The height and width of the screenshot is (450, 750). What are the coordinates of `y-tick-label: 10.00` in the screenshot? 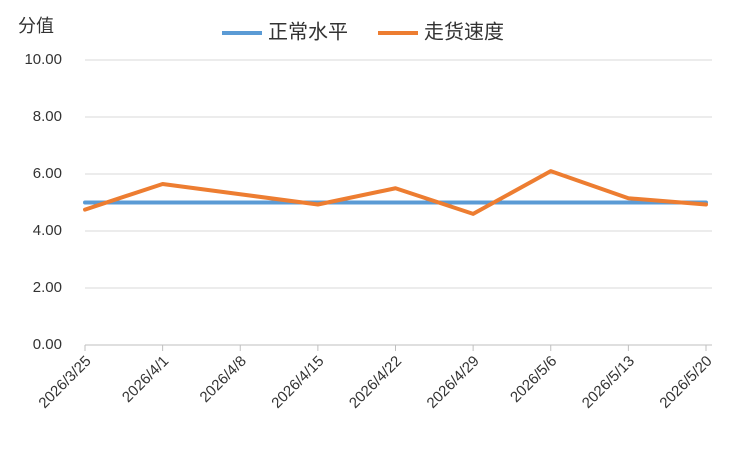 It's located at (43, 59).